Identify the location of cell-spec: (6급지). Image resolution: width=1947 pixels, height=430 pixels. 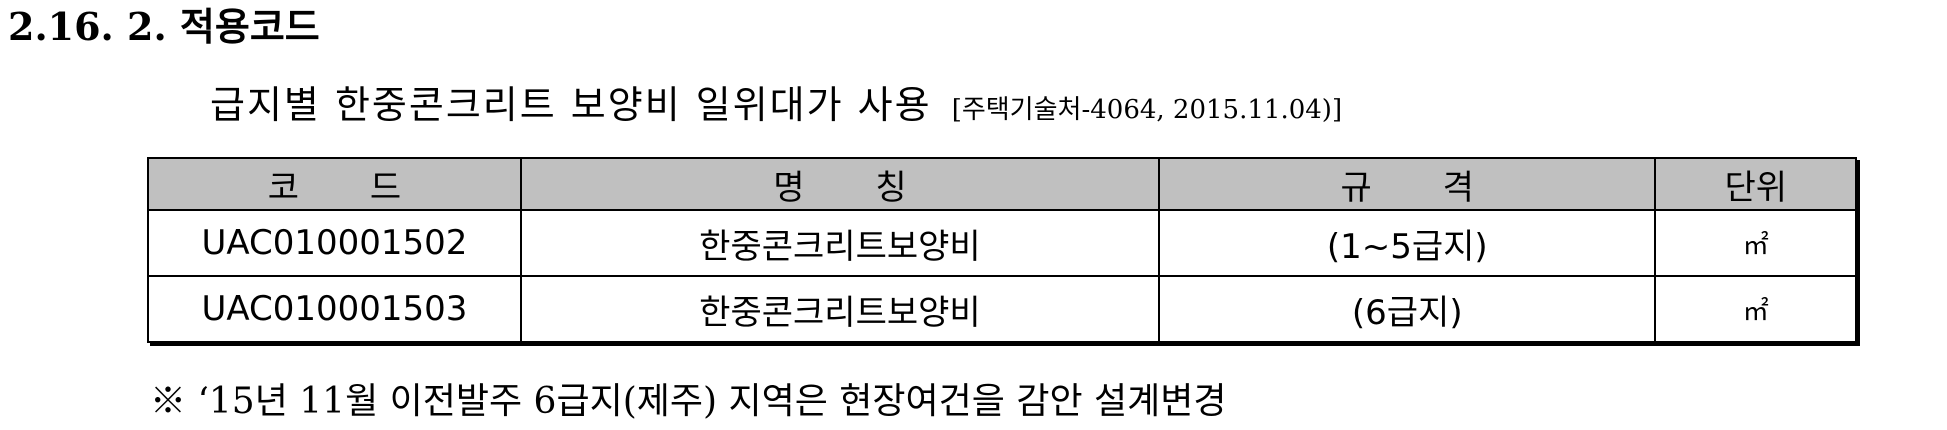
(1407, 309).